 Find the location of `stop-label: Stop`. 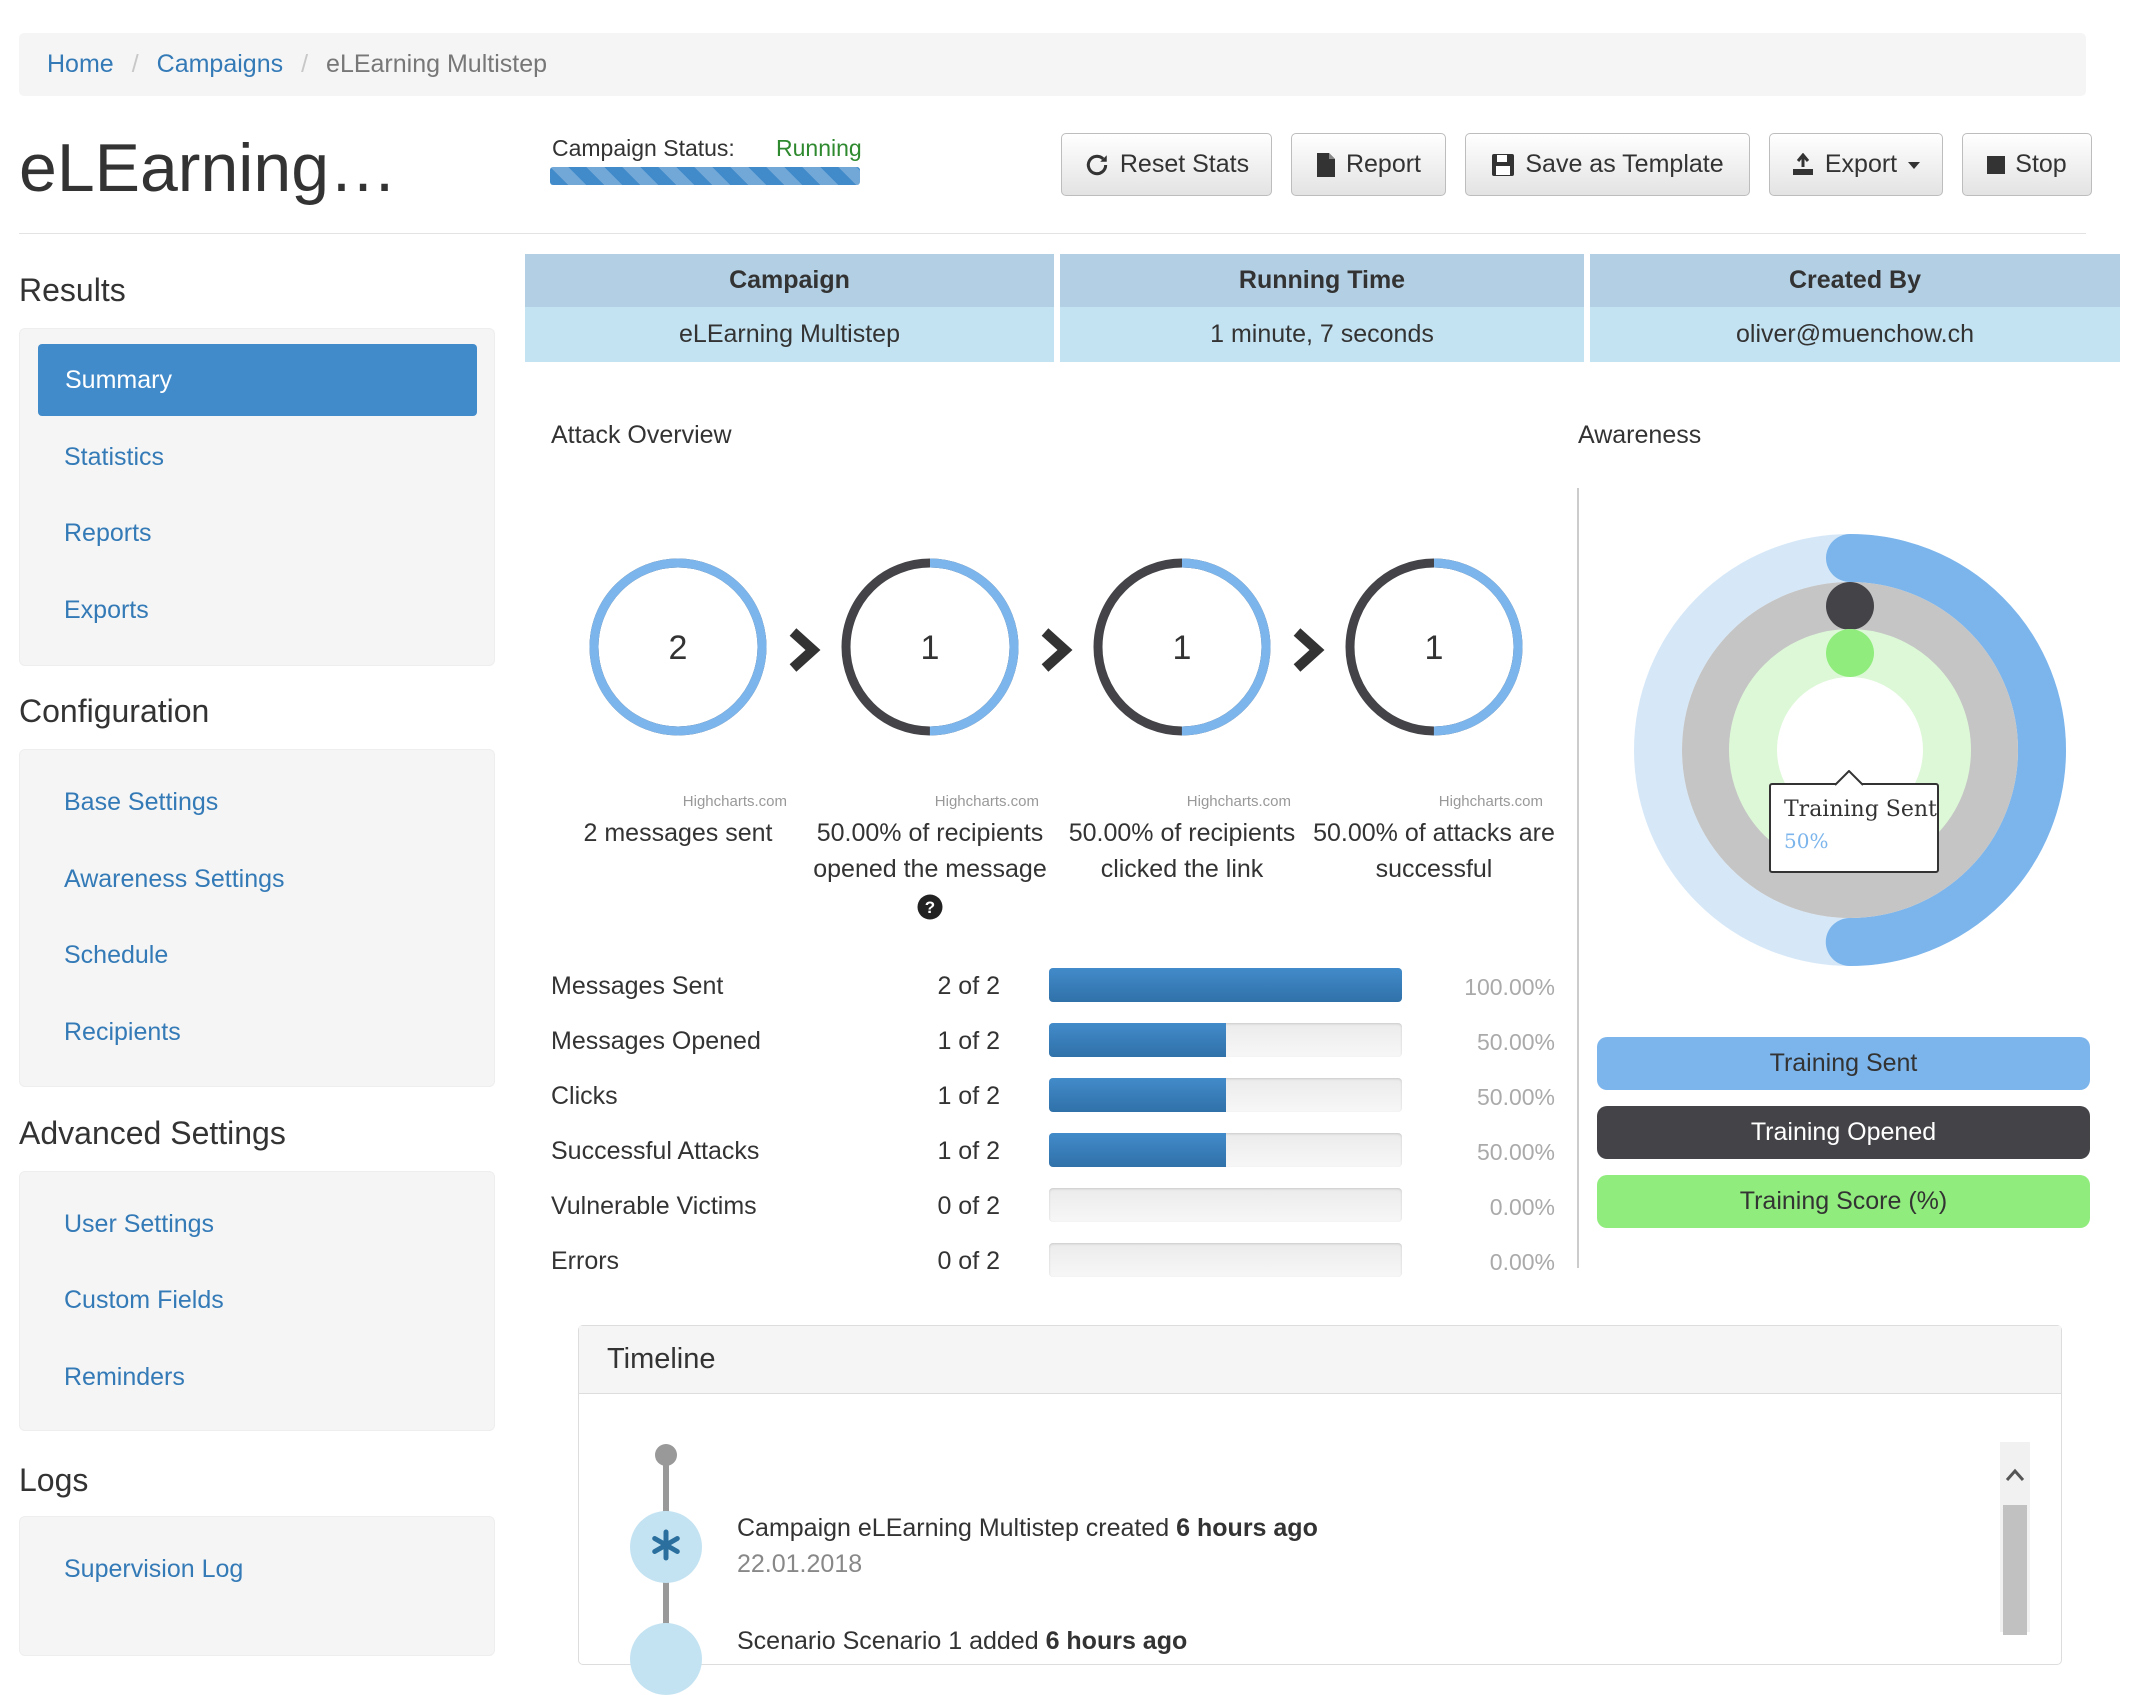

stop-label: Stop is located at coordinates (2041, 164).